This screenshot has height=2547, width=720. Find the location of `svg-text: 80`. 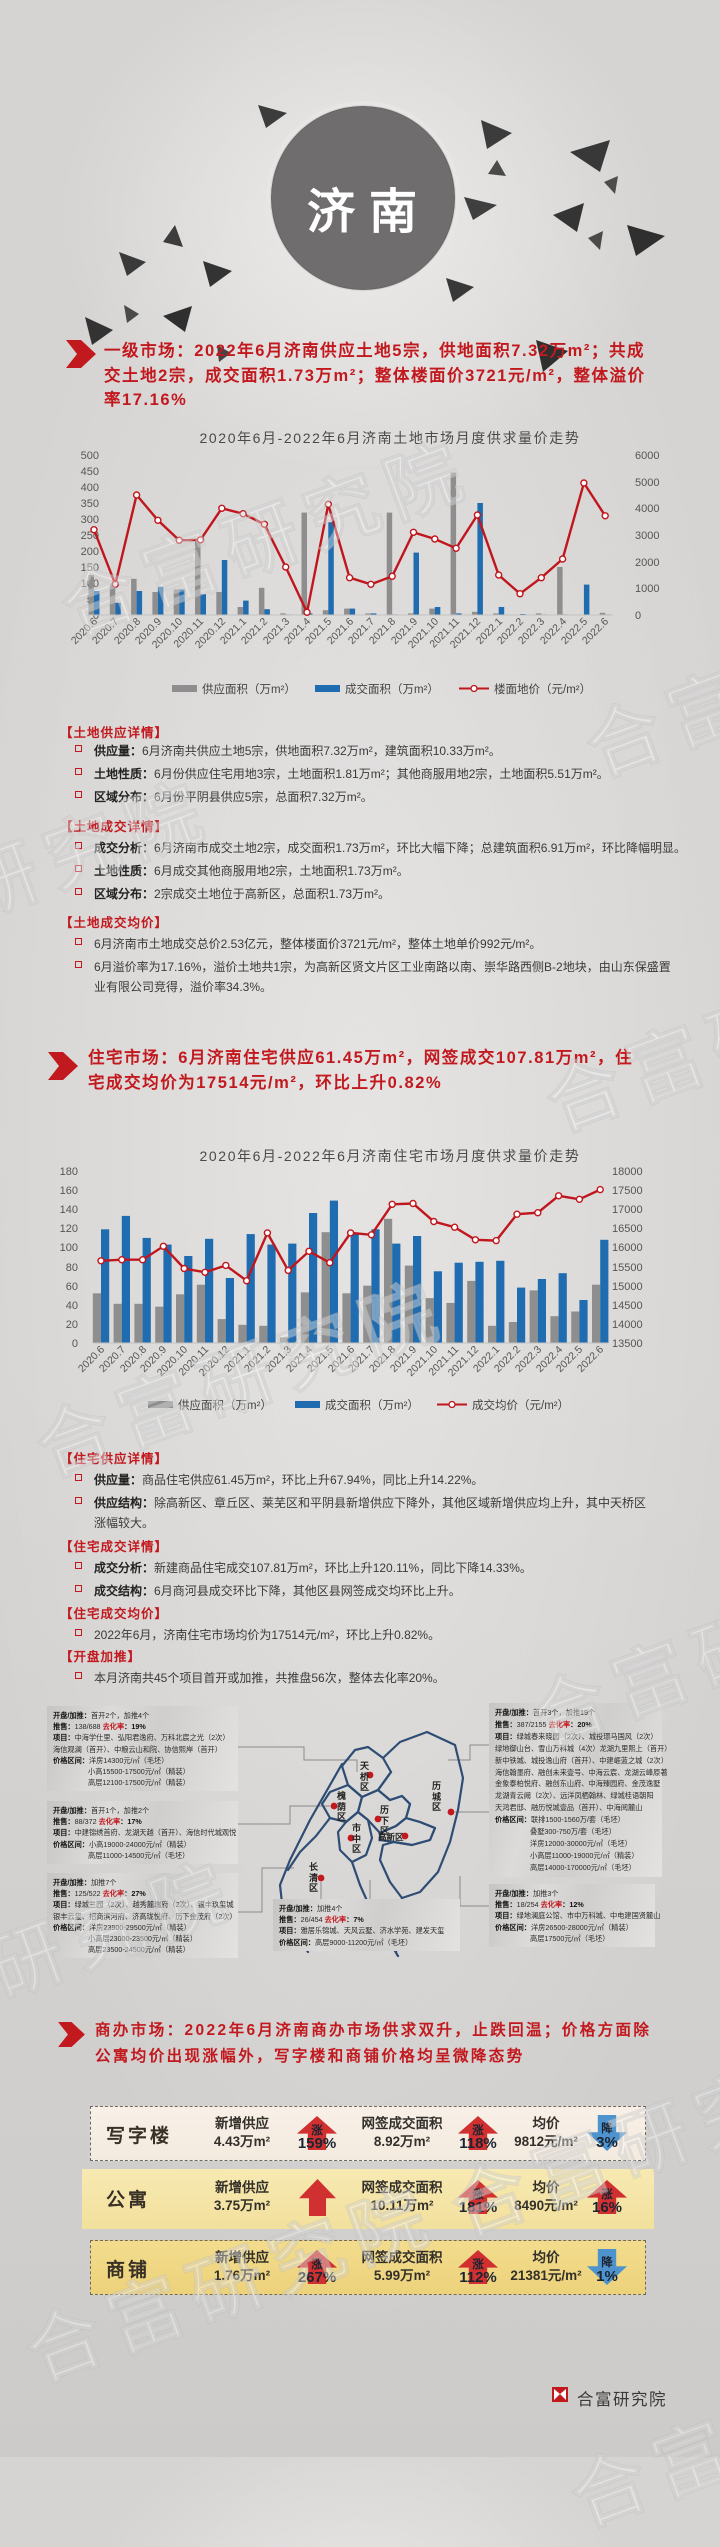

svg-text: 80 is located at coordinates (72, 1268).